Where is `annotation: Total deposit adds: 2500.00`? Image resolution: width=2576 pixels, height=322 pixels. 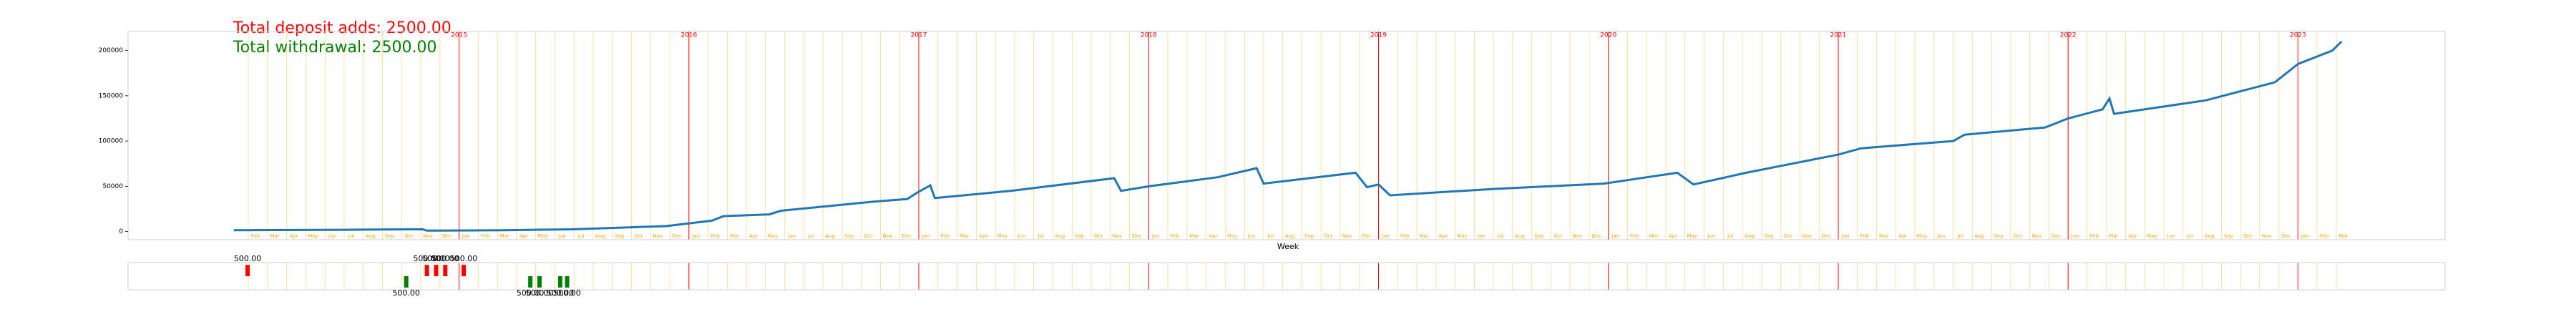 annotation: Total deposit adds: 2500.00 is located at coordinates (342, 28).